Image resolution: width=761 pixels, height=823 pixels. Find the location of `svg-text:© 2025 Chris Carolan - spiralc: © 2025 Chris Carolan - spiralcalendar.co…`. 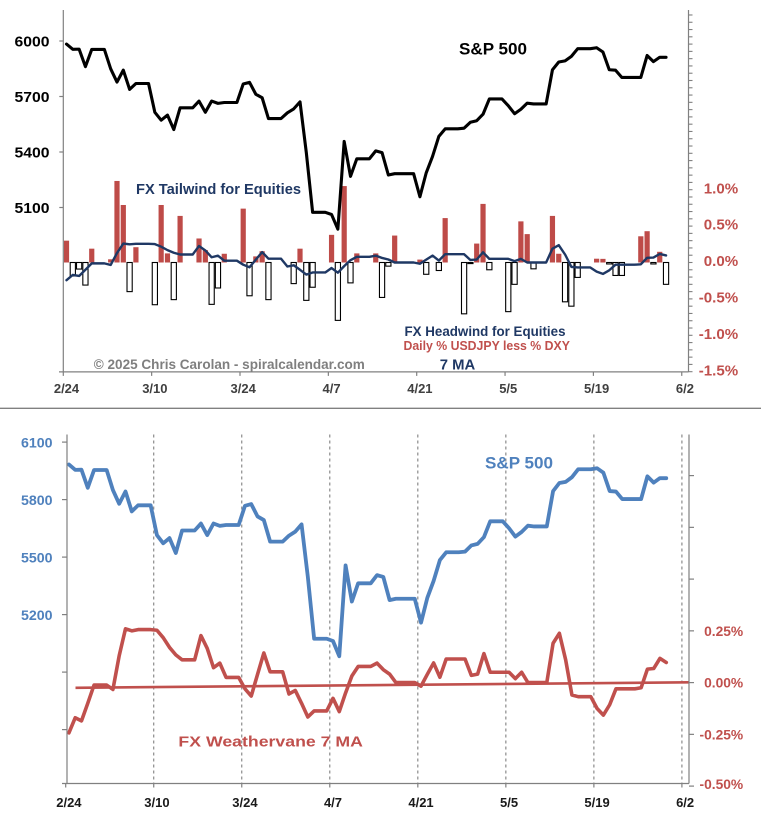

svg-text:© 2025 Chris Carolan - spiralc: © 2025 Chris Carolan - spiralcalendar.co… is located at coordinates (229, 365).